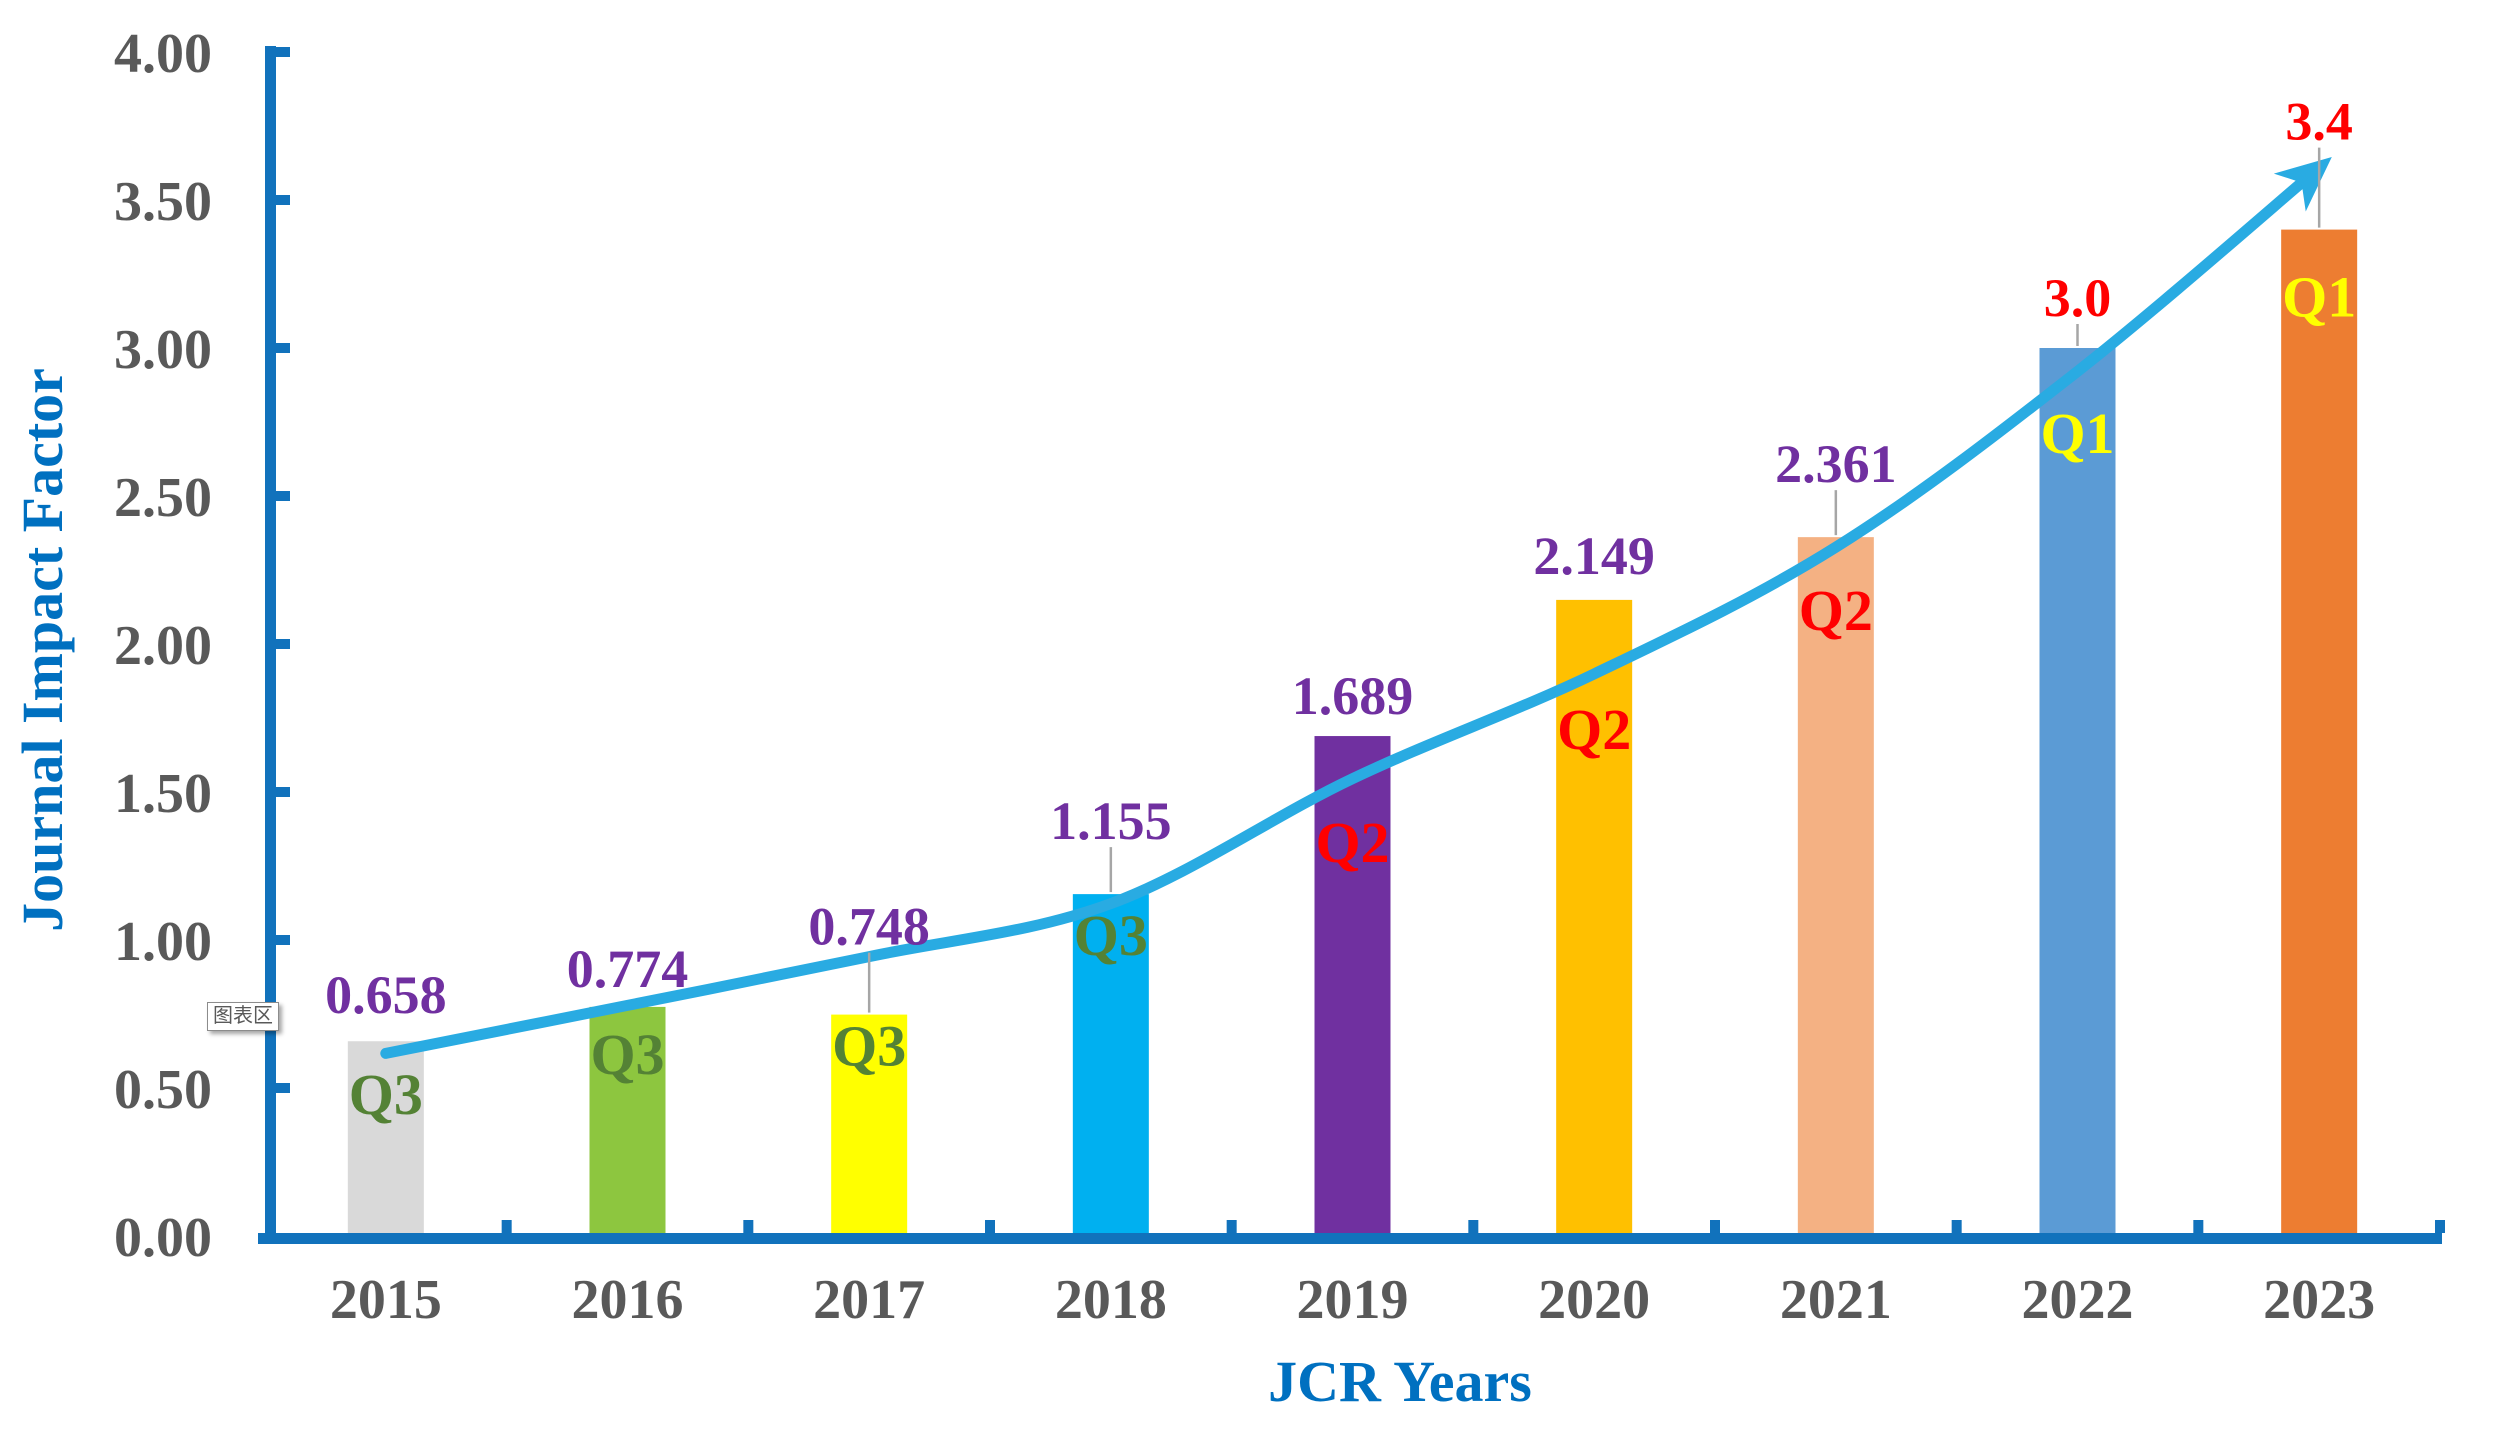 The height and width of the screenshot is (1433, 2496). I want to click on x-tick-label-2023: 2023, so click(2319, 1300).